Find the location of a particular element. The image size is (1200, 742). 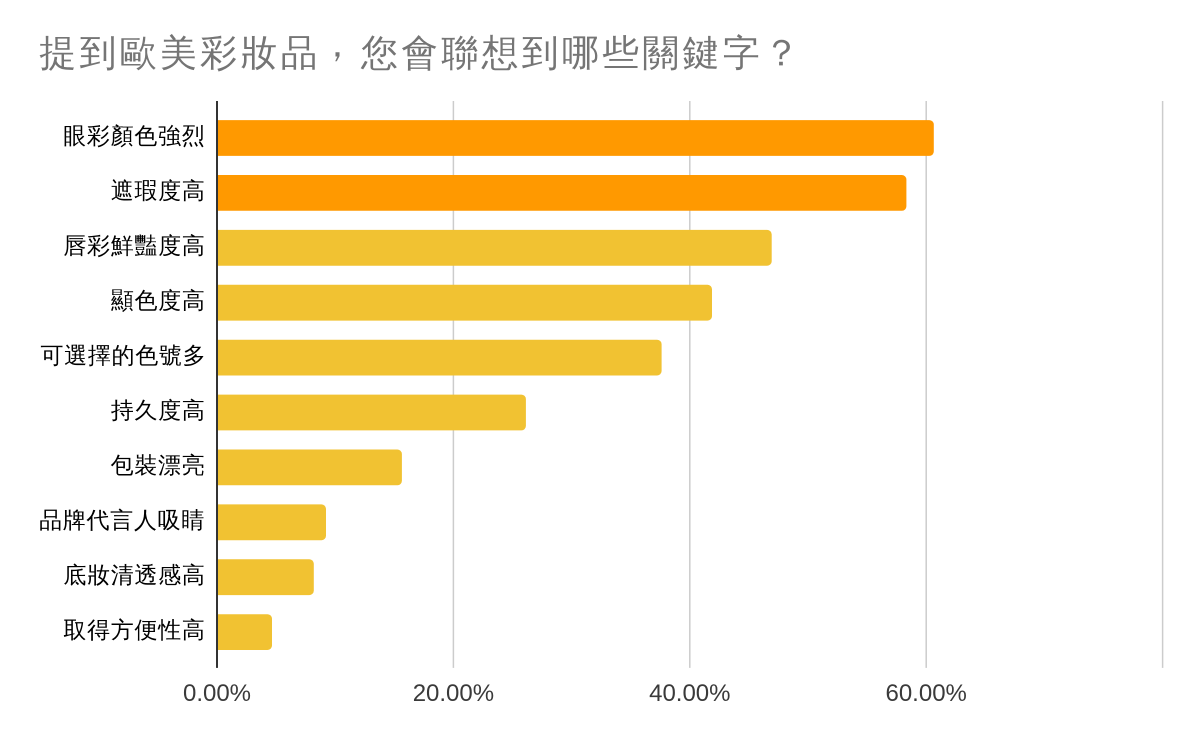

svg-text: 0.00% is located at coordinates (217, 693).